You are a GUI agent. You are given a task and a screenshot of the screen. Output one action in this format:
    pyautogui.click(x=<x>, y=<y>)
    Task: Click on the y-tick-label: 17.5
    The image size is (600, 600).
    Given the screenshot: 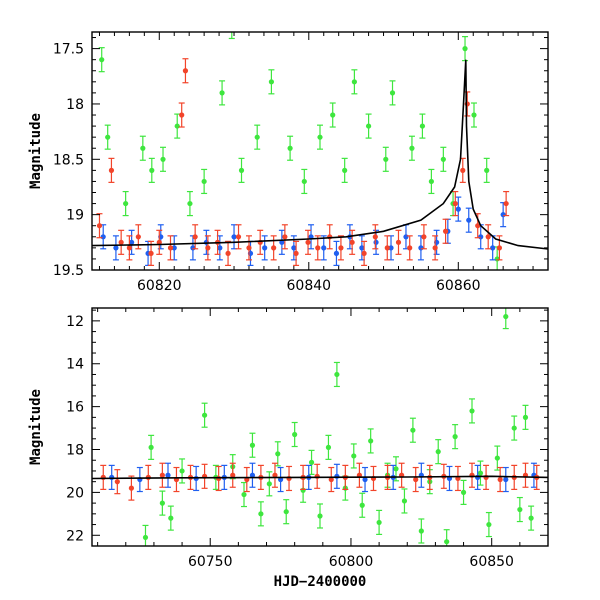 What is the action you would take?
    pyautogui.click(x=68, y=50)
    